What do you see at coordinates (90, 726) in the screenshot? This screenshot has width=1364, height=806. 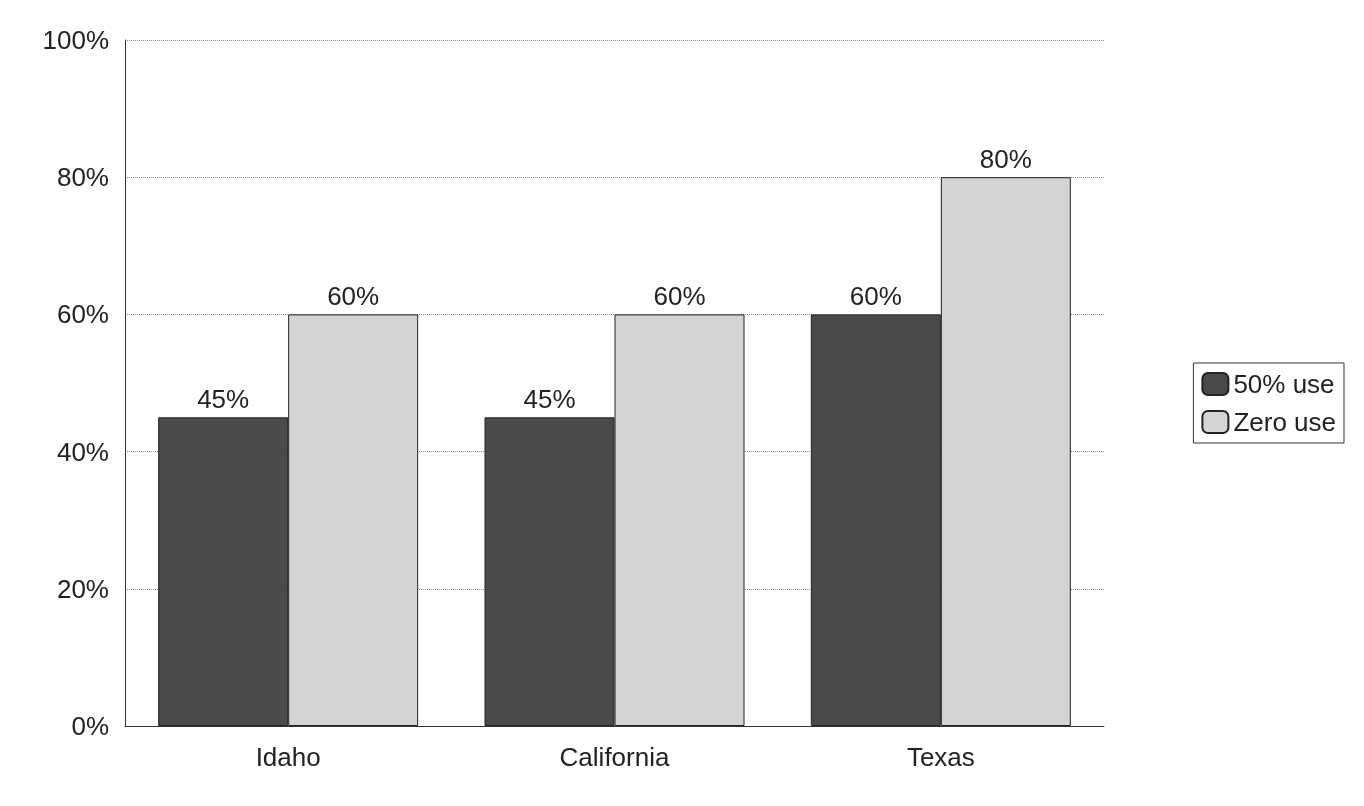 I see `y-tick-label: 0%` at bounding box center [90, 726].